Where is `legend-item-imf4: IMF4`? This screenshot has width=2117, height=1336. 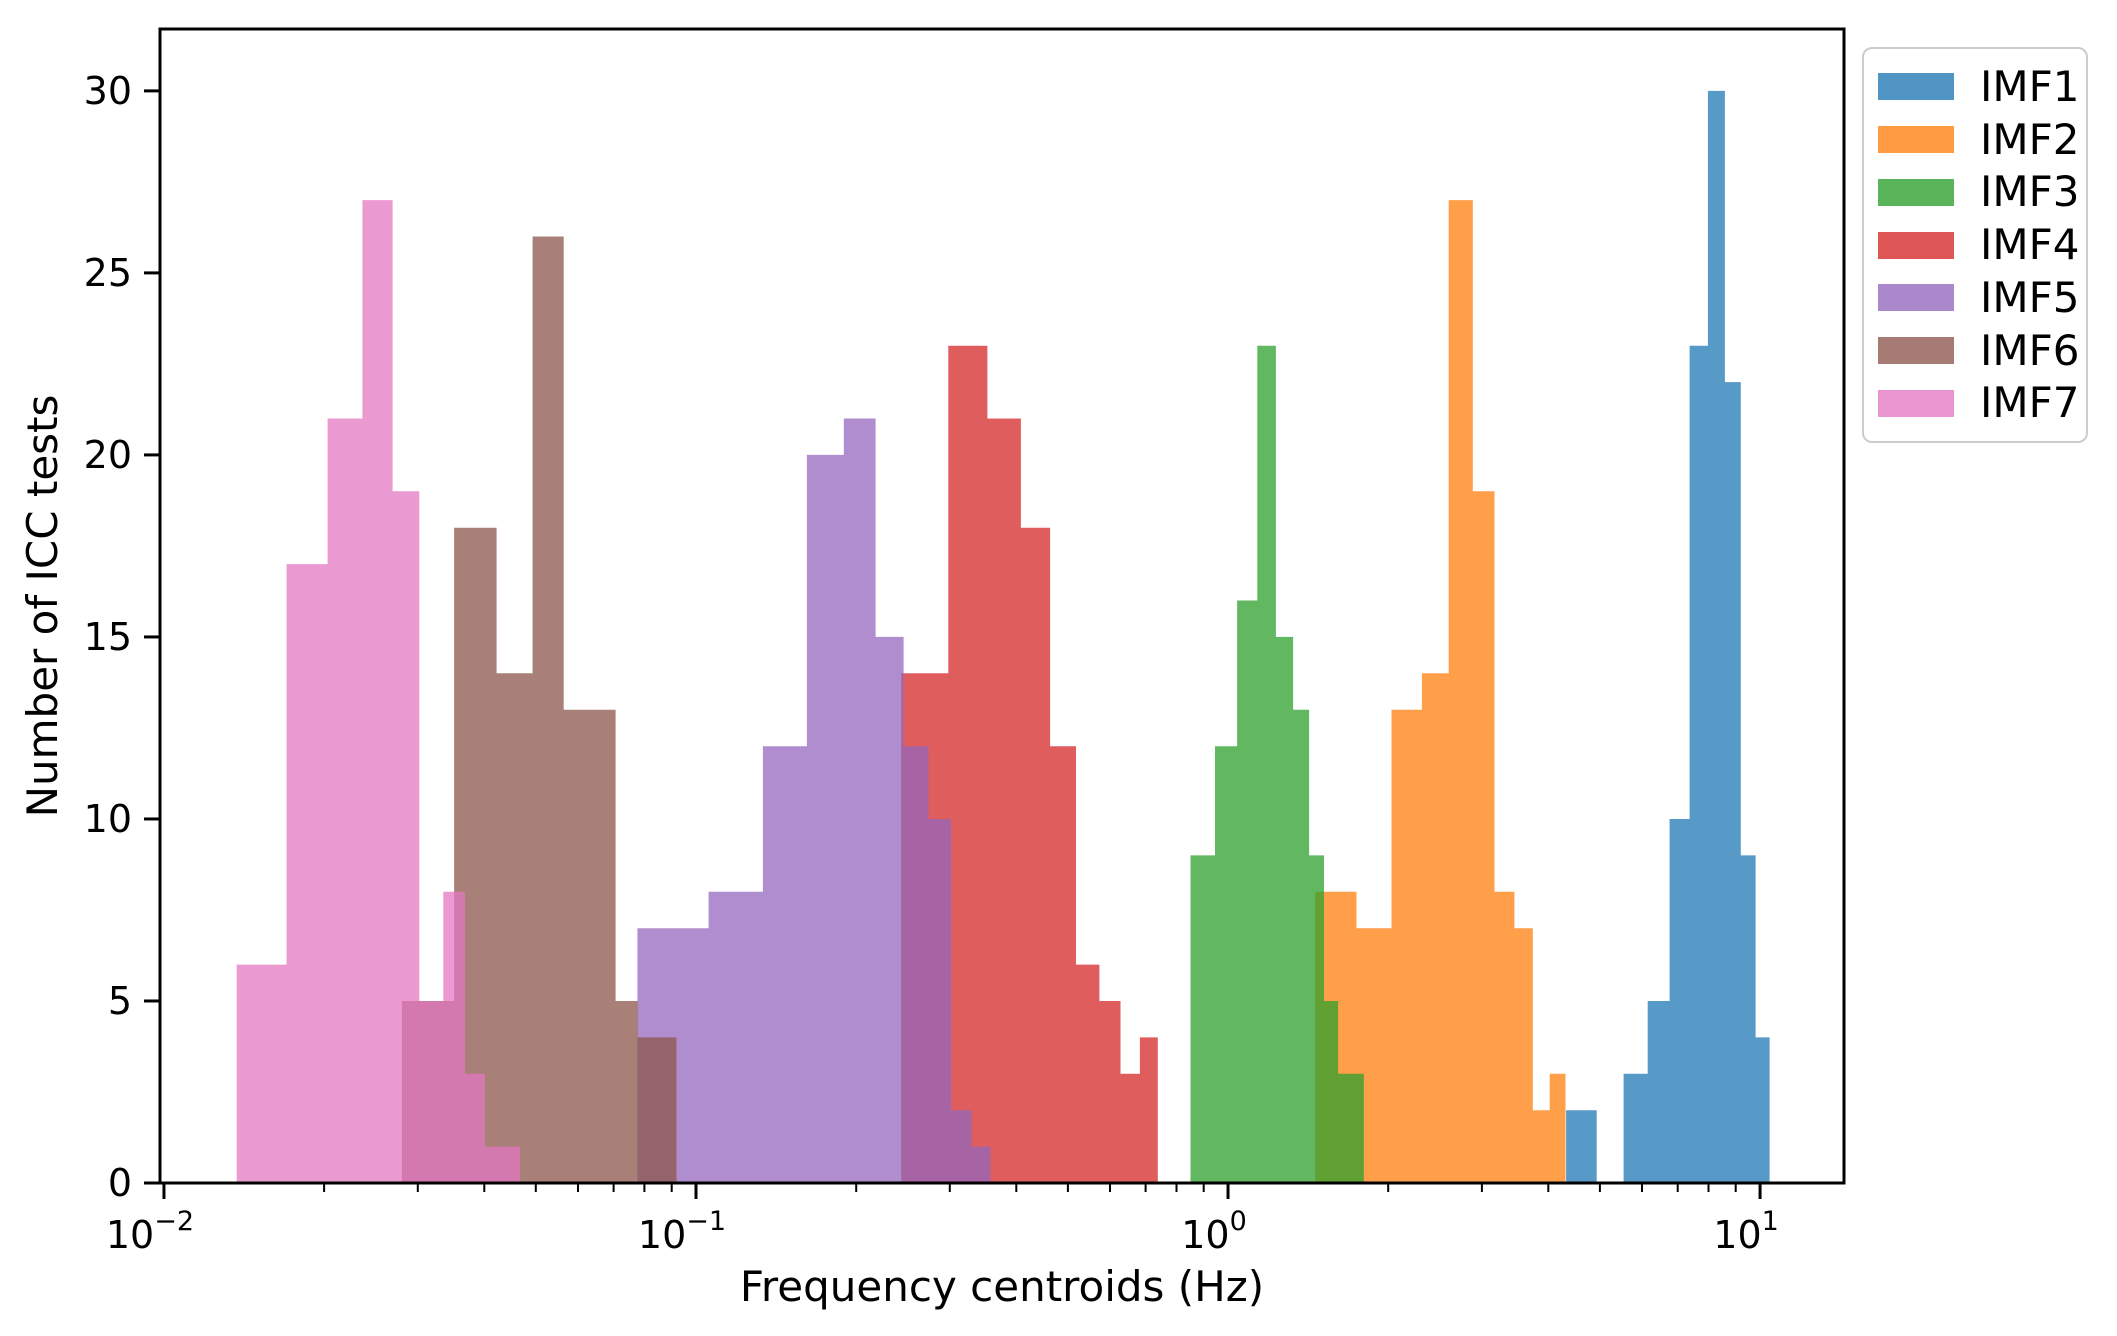
legend-item-imf4: IMF4 is located at coordinates (1979, 245).